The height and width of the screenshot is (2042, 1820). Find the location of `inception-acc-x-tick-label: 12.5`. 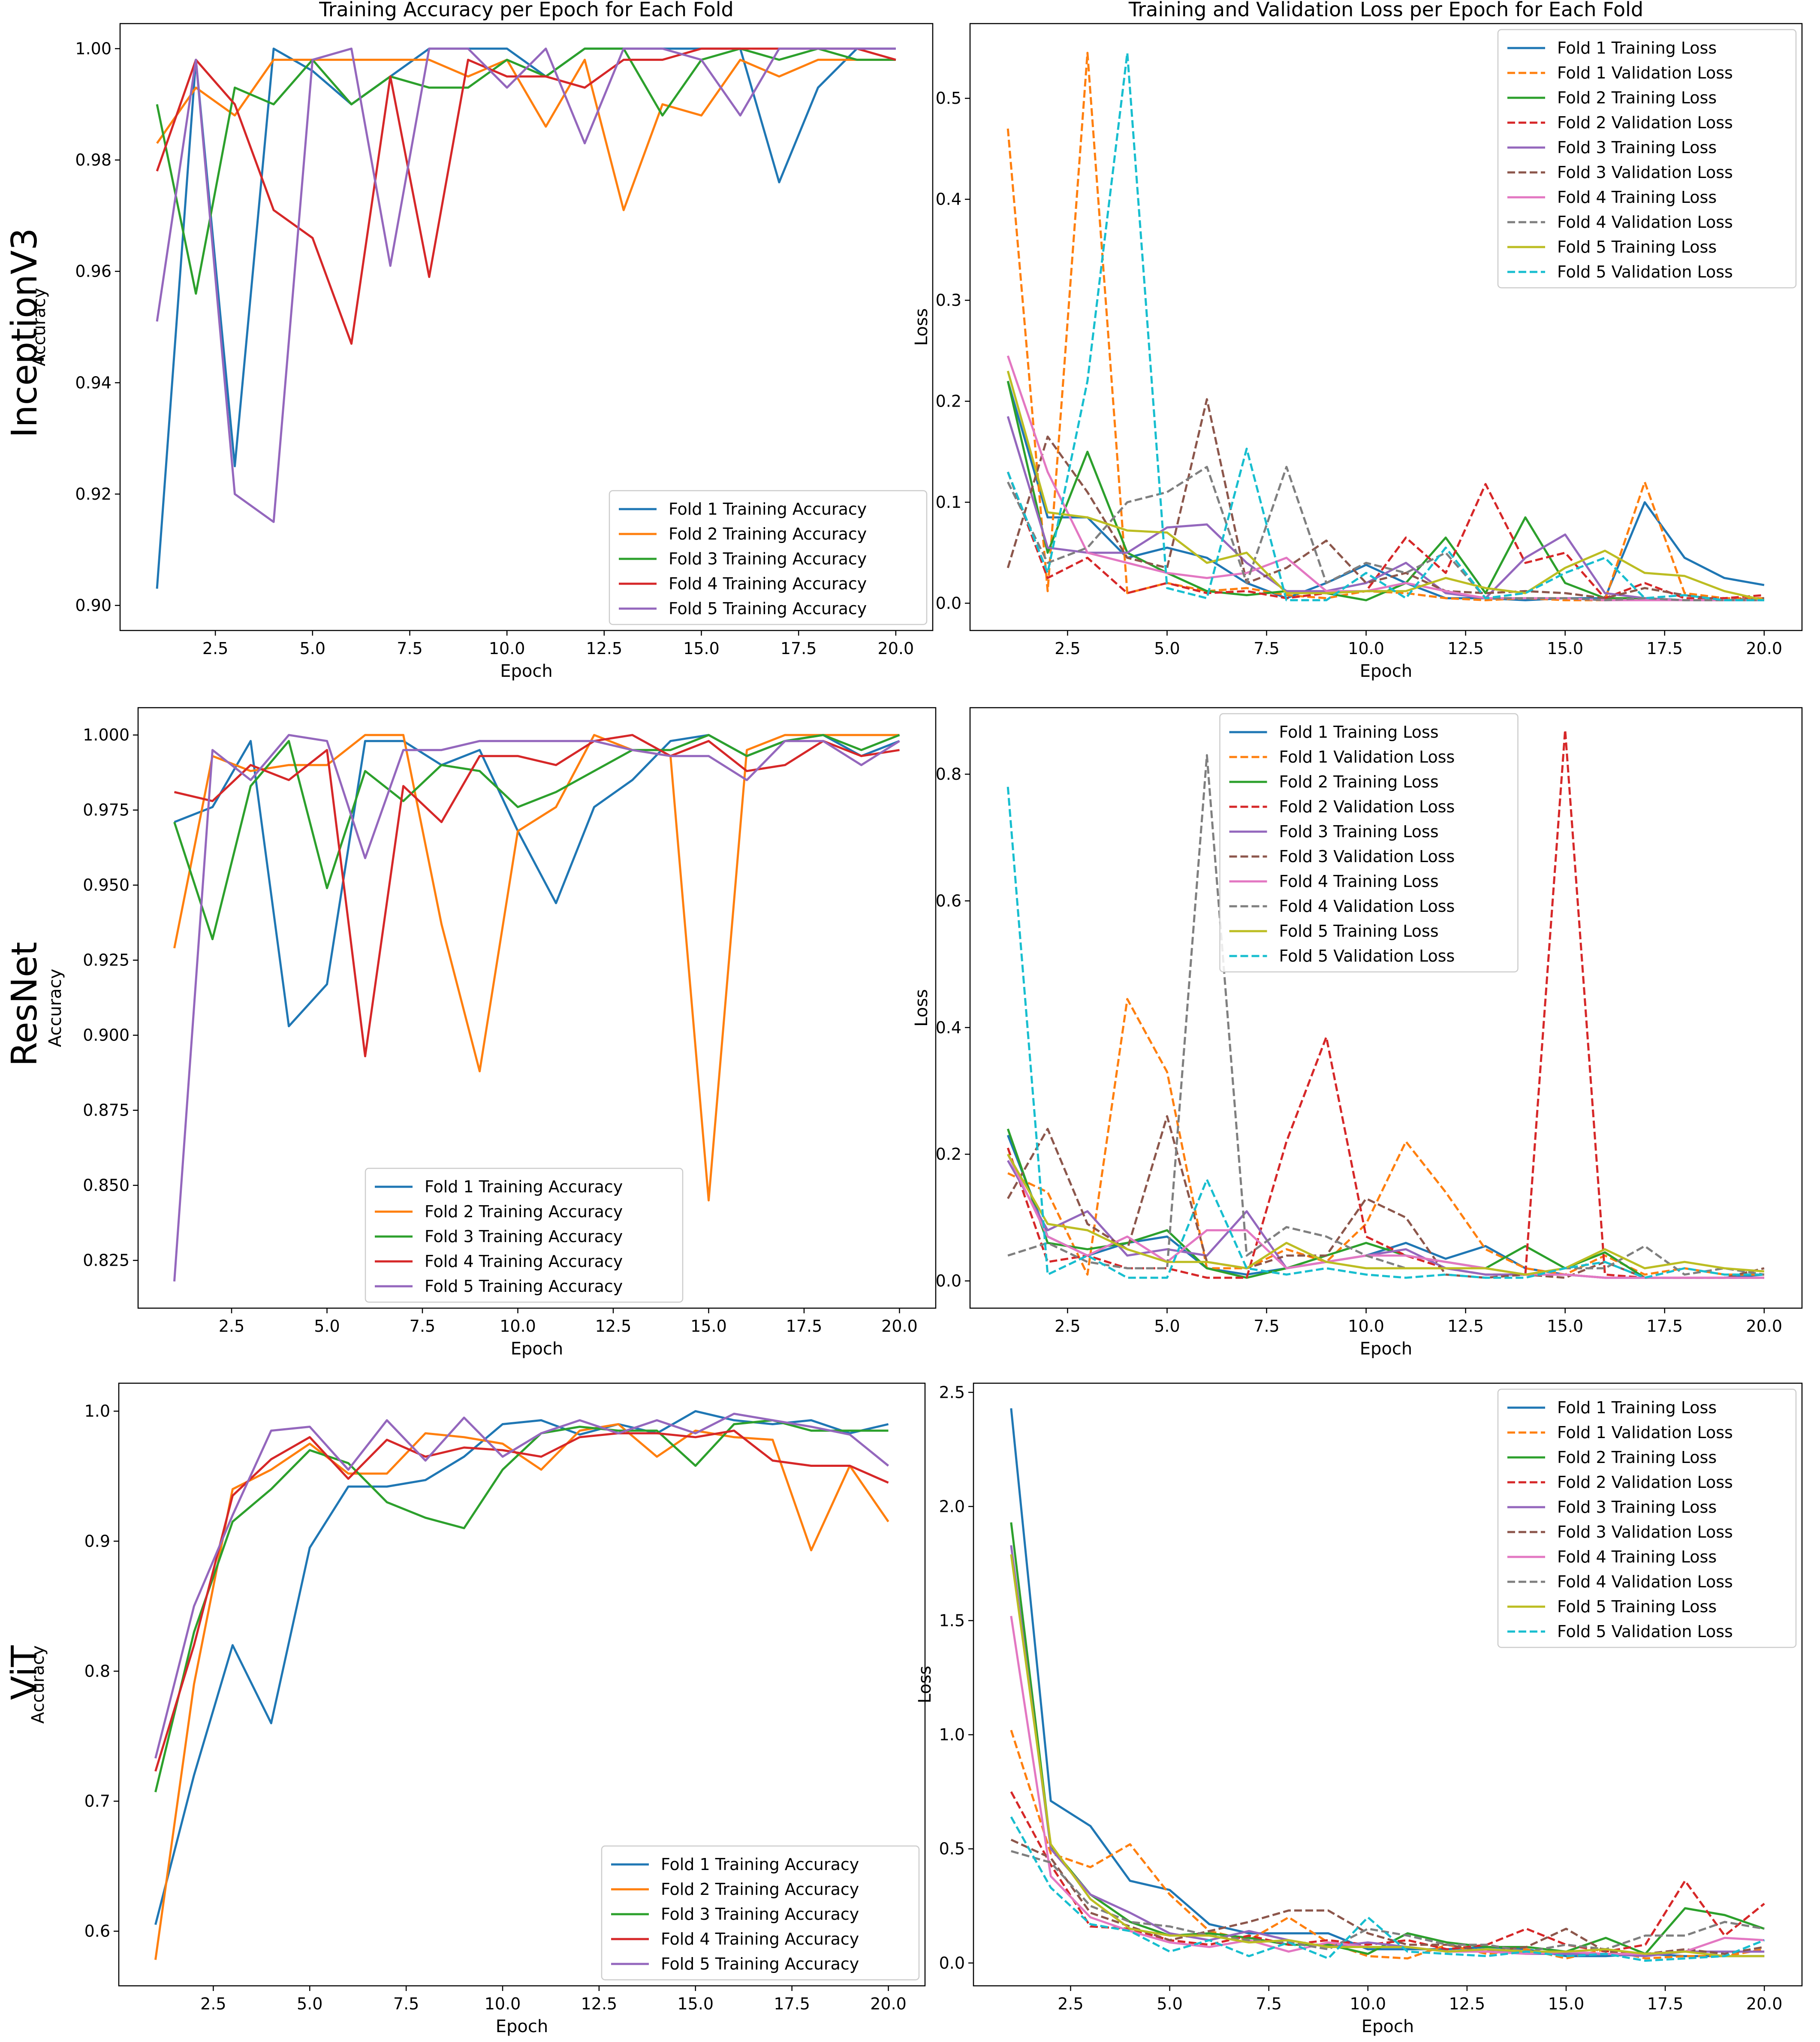

inception-acc-x-tick-label: 12.5 is located at coordinates (605, 648).